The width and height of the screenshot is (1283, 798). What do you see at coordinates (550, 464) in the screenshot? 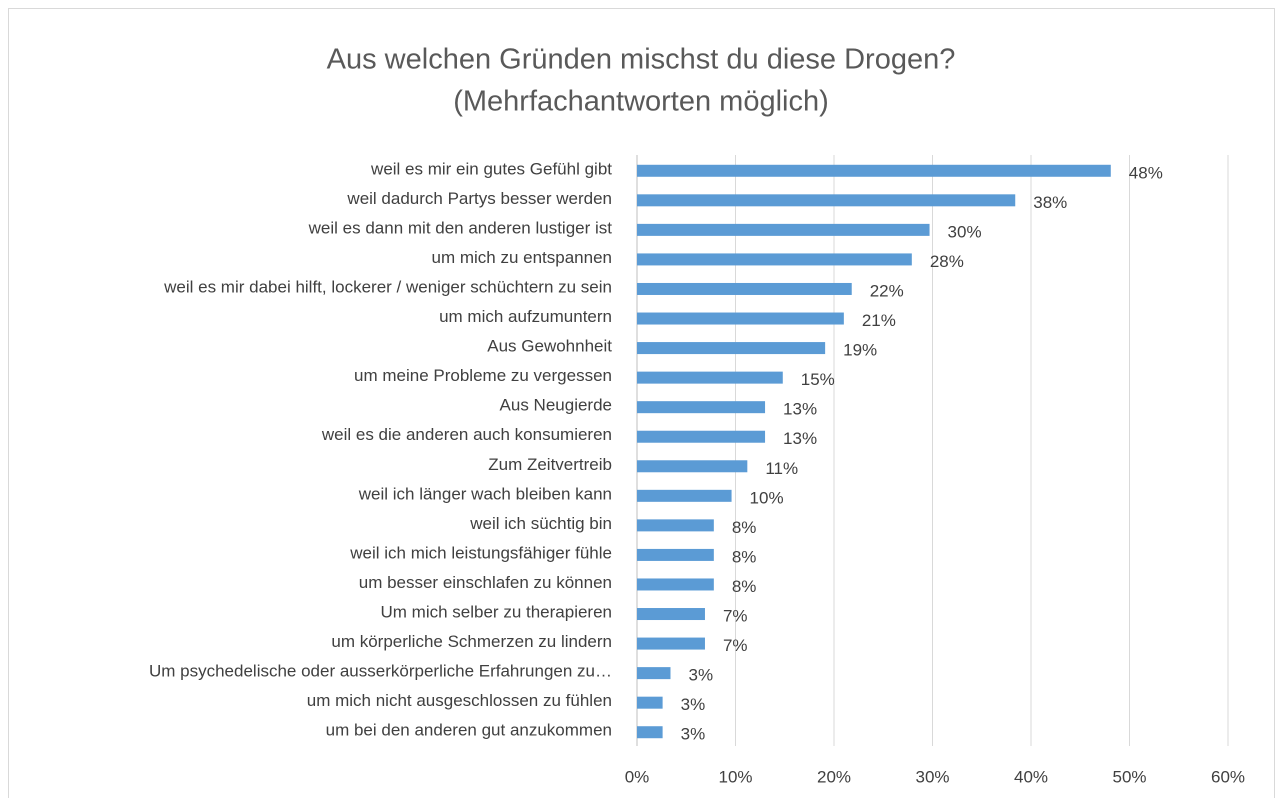
I see `y-tick-label: Zum Zeitvertreib` at bounding box center [550, 464].